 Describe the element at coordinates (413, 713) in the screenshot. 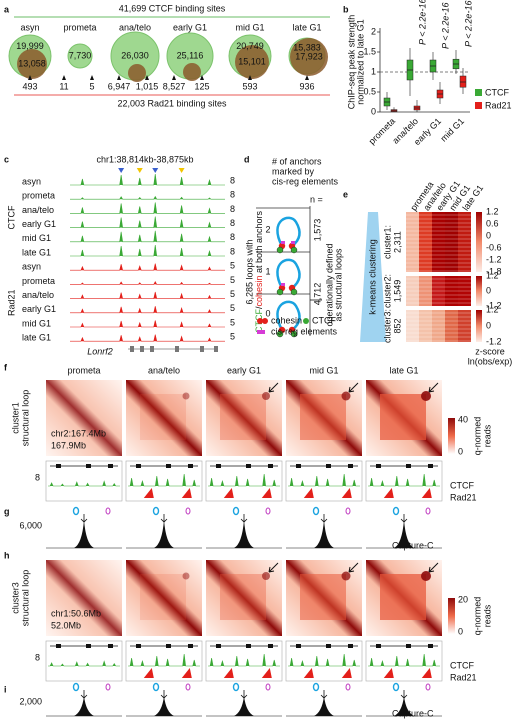

I see `capture-label: Capture-C` at that location.